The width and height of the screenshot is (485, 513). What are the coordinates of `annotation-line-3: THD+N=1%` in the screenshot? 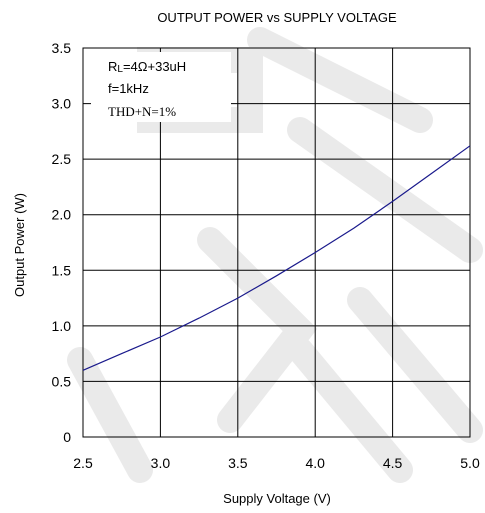 It's located at (142, 111).